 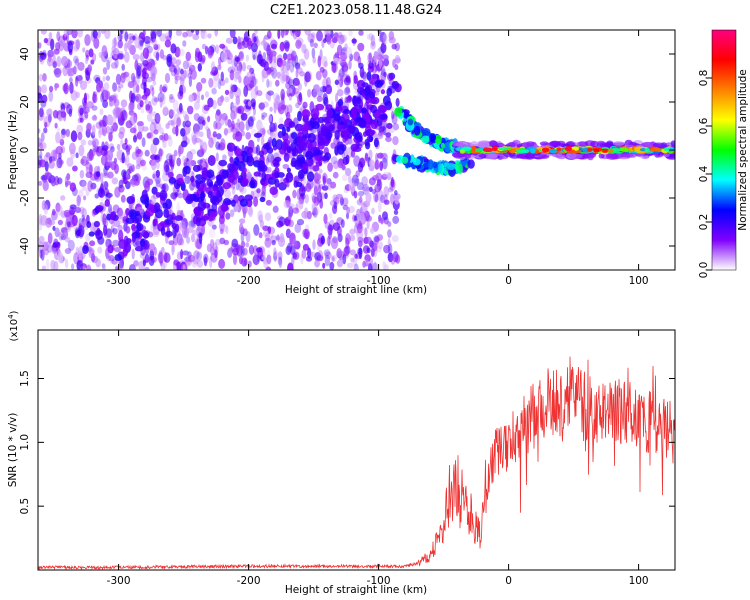 What do you see at coordinates (119, 581) in the screenshot?
I see `snr-x-tick-label: -300` at bounding box center [119, 581].